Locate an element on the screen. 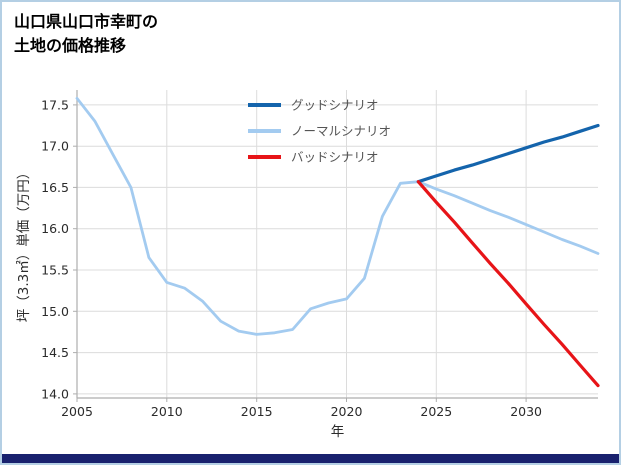 Image resolution: width=621 pixels, height=465 pixels. y-tick-label: 14.0 is located at coordinates (55, 393).